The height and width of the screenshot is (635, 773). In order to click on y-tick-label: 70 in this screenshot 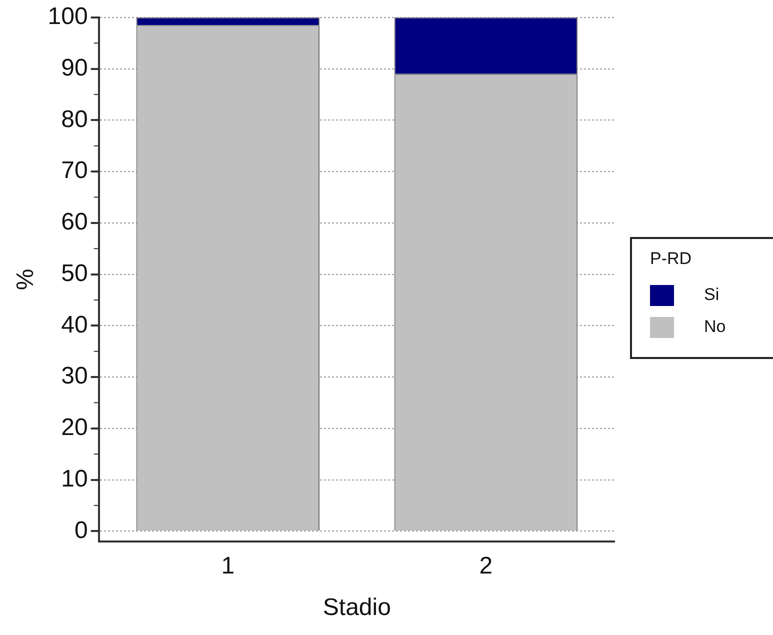, I will do `click(74, 170)`.